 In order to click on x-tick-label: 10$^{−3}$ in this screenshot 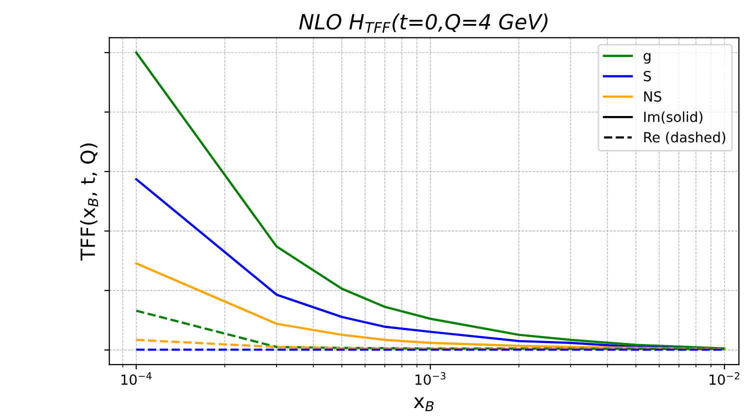, I will do `click(431, 378)`.